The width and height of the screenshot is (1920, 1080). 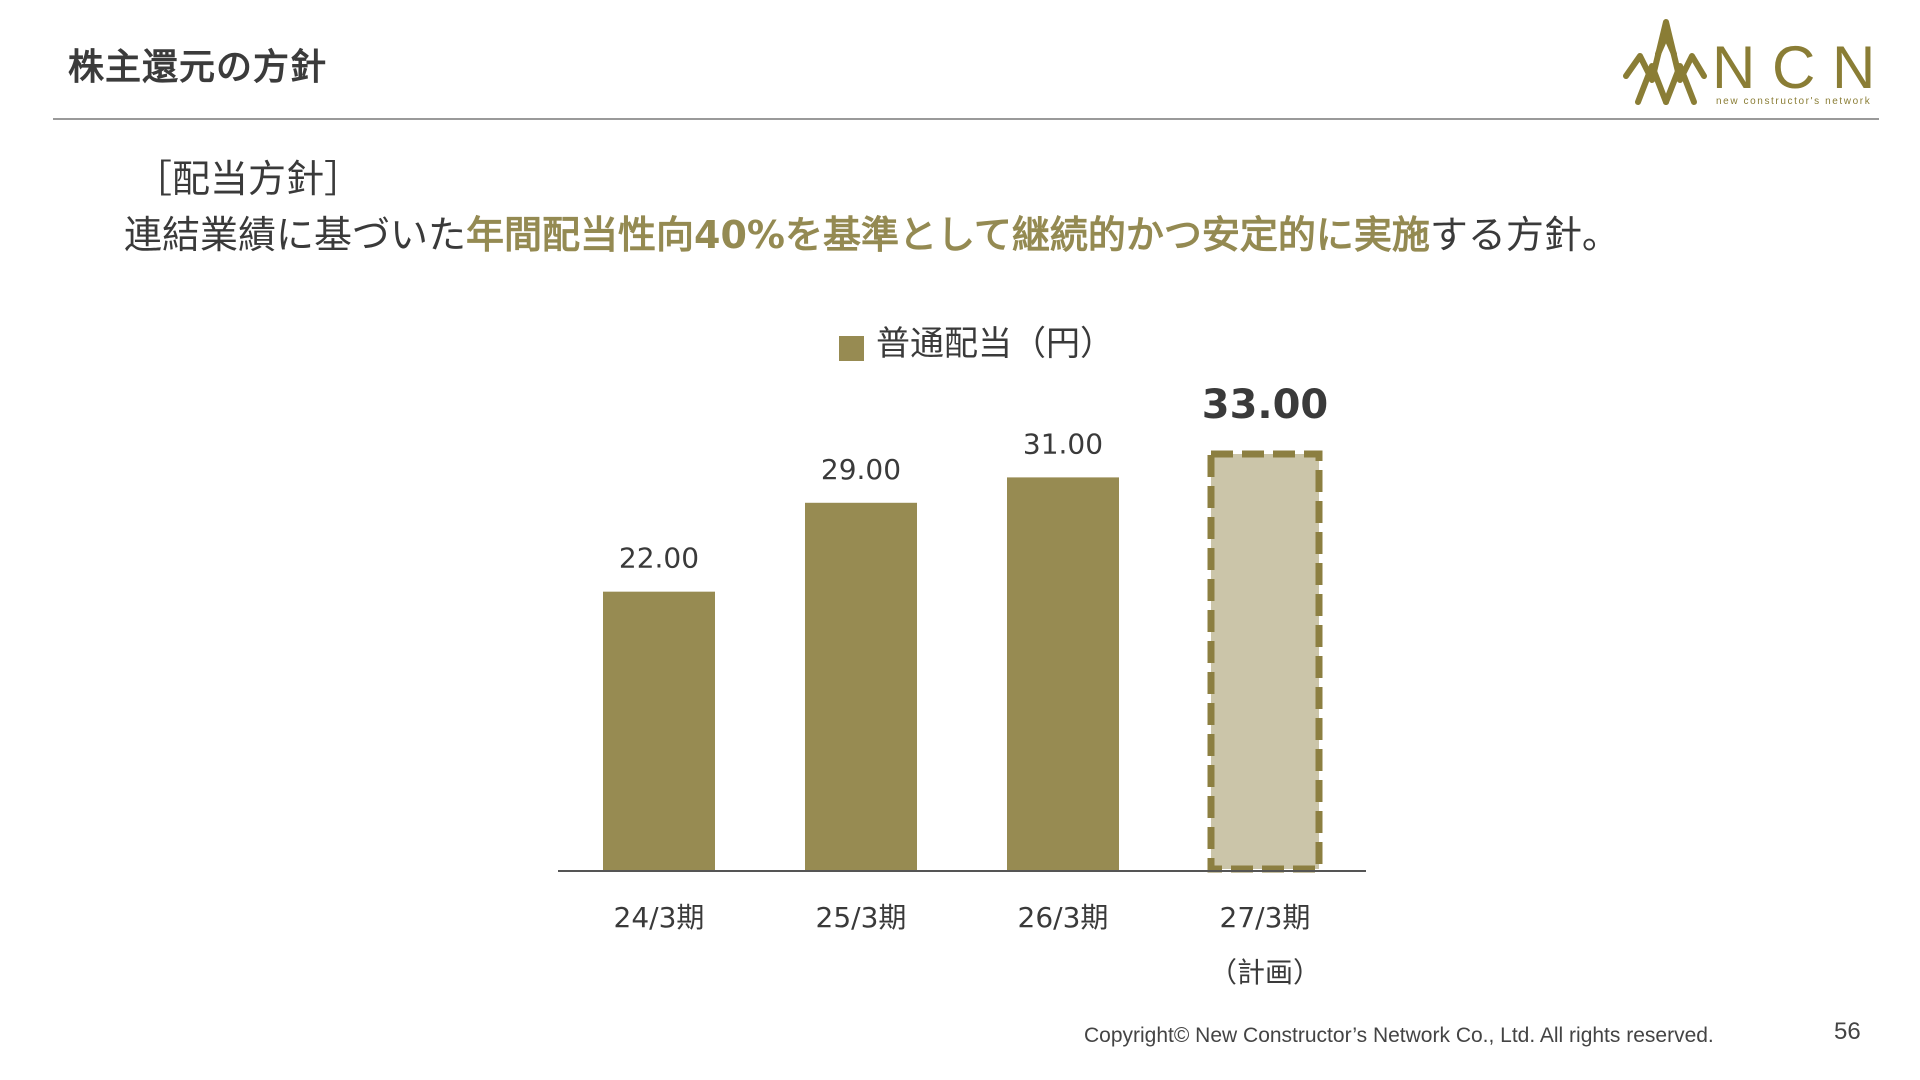 I want to click on ncn-logo-wordmark: N C N, so click(x=1793, y=67).